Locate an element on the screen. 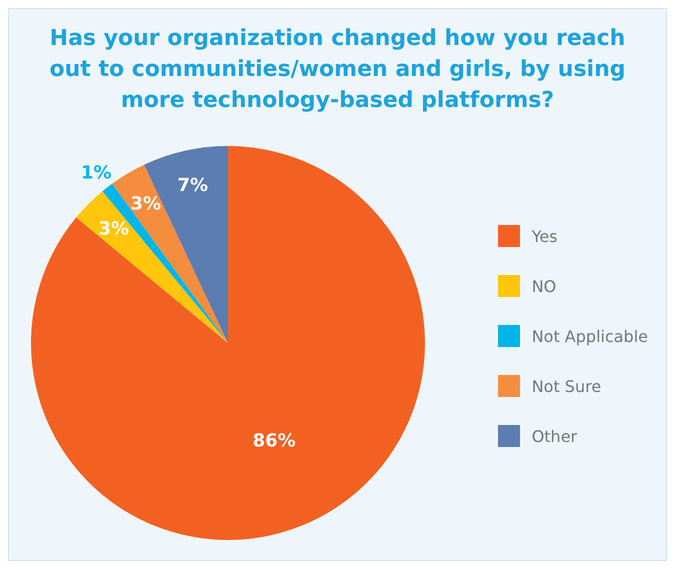 This screenshot has width=675, height=569. chart-title: Has your organization changed how you reach out to communities/women and girls, by using more technology-based platforms? is located at coordinates (337, 70).